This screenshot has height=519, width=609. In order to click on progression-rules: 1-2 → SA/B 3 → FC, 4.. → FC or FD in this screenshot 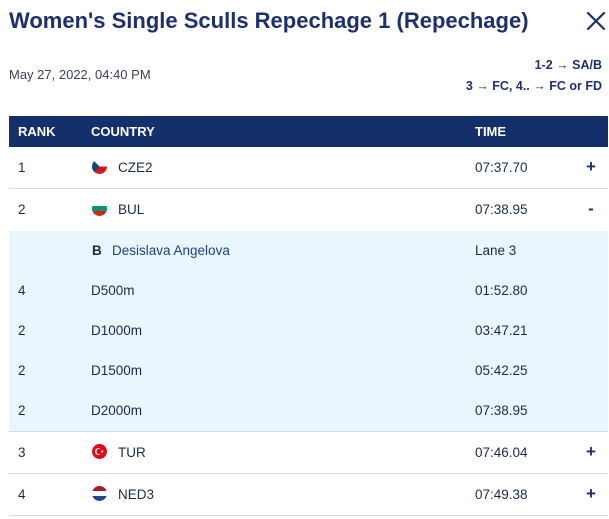, I will do `click(534, 76)`.